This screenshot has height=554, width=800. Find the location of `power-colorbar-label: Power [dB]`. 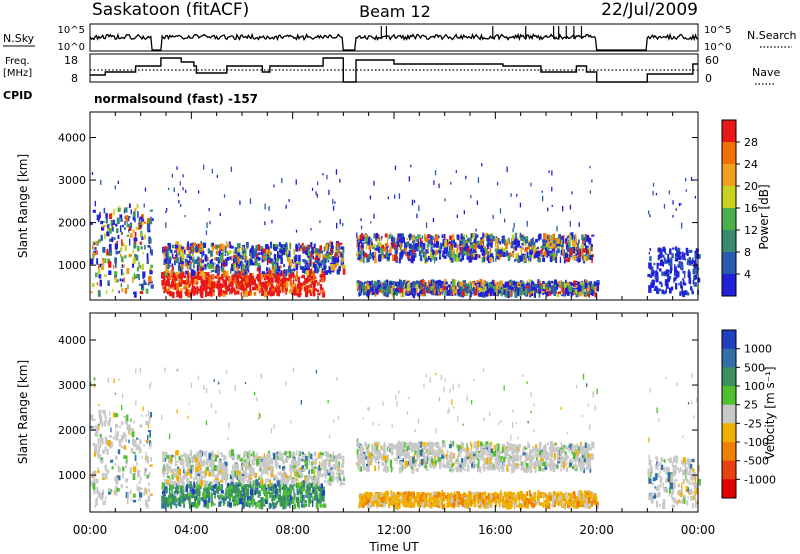

power-colorbar-label: Power [dB] is located at coordinates (764, 216).